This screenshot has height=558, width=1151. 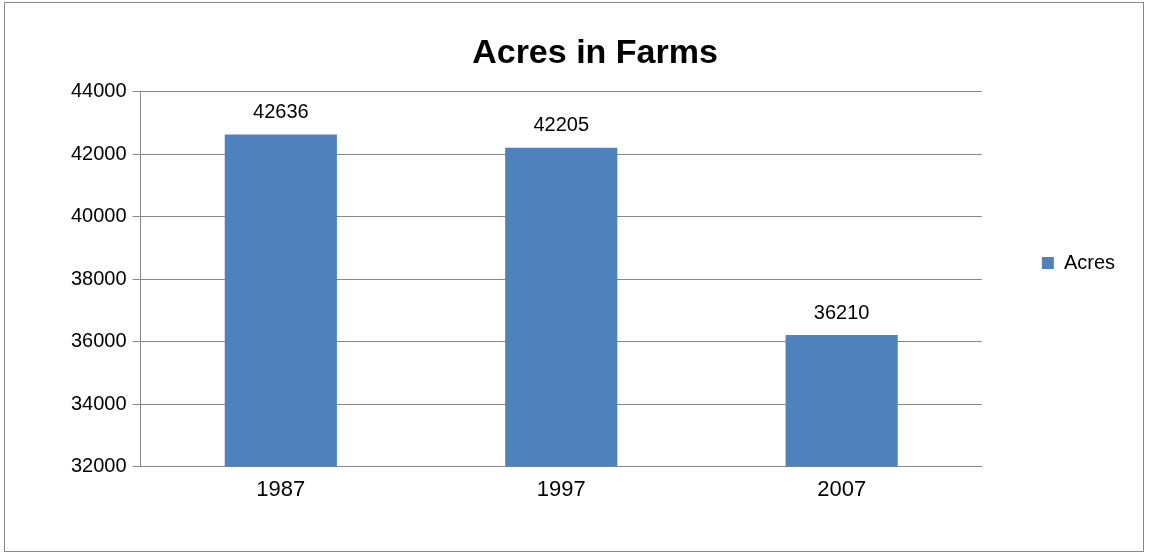 I want to click on x-tick-label: 1997, so click(x=561, y=488).